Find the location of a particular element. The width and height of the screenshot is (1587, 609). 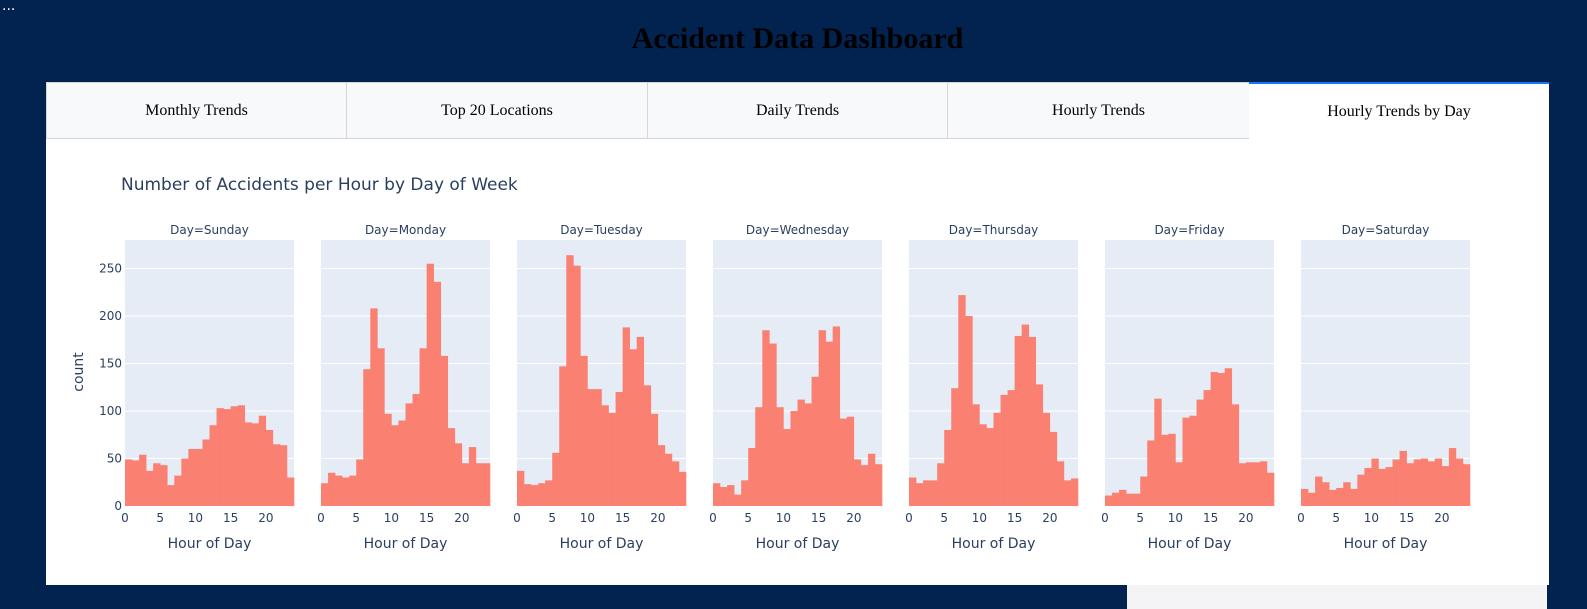

tab-monthly-trends: Monthly Trends is located at coordinates (196, 110).